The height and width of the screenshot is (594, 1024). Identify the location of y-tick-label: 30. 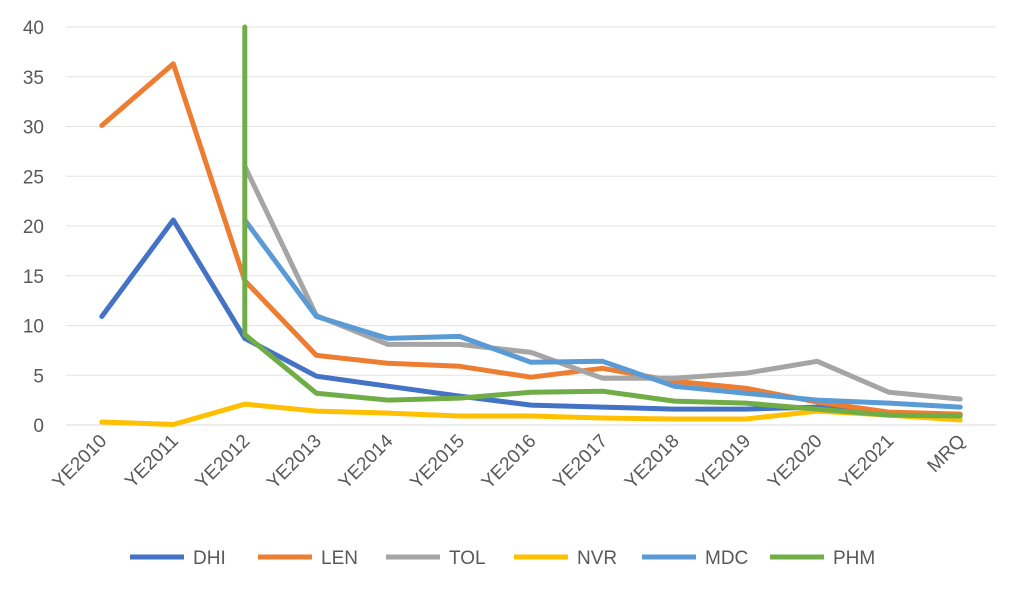
(33, 128).